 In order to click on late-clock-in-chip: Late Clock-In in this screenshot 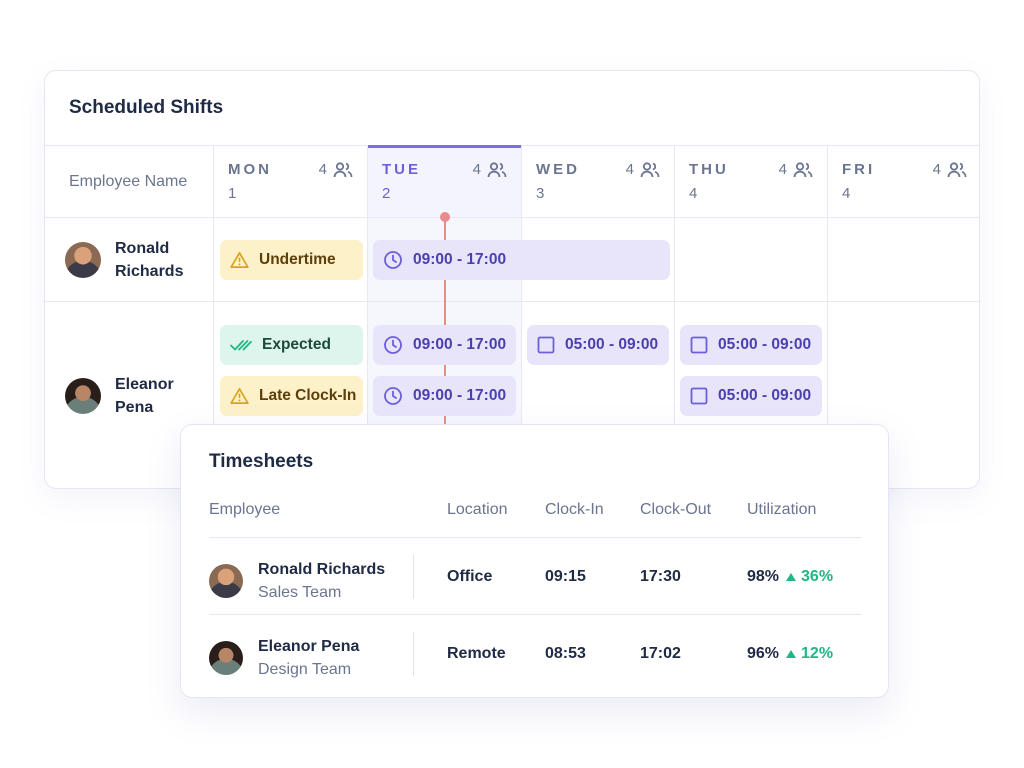, I will do `click(291, 396)`.